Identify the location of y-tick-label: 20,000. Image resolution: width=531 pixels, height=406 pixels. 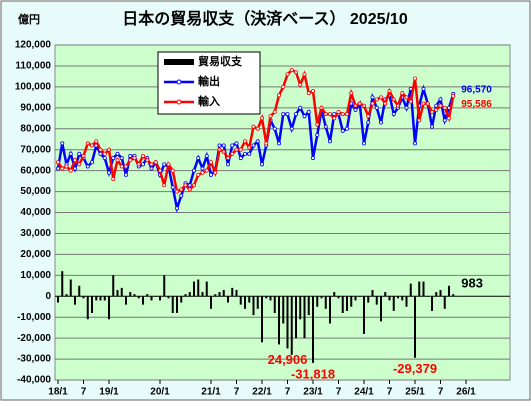
(35, 254).